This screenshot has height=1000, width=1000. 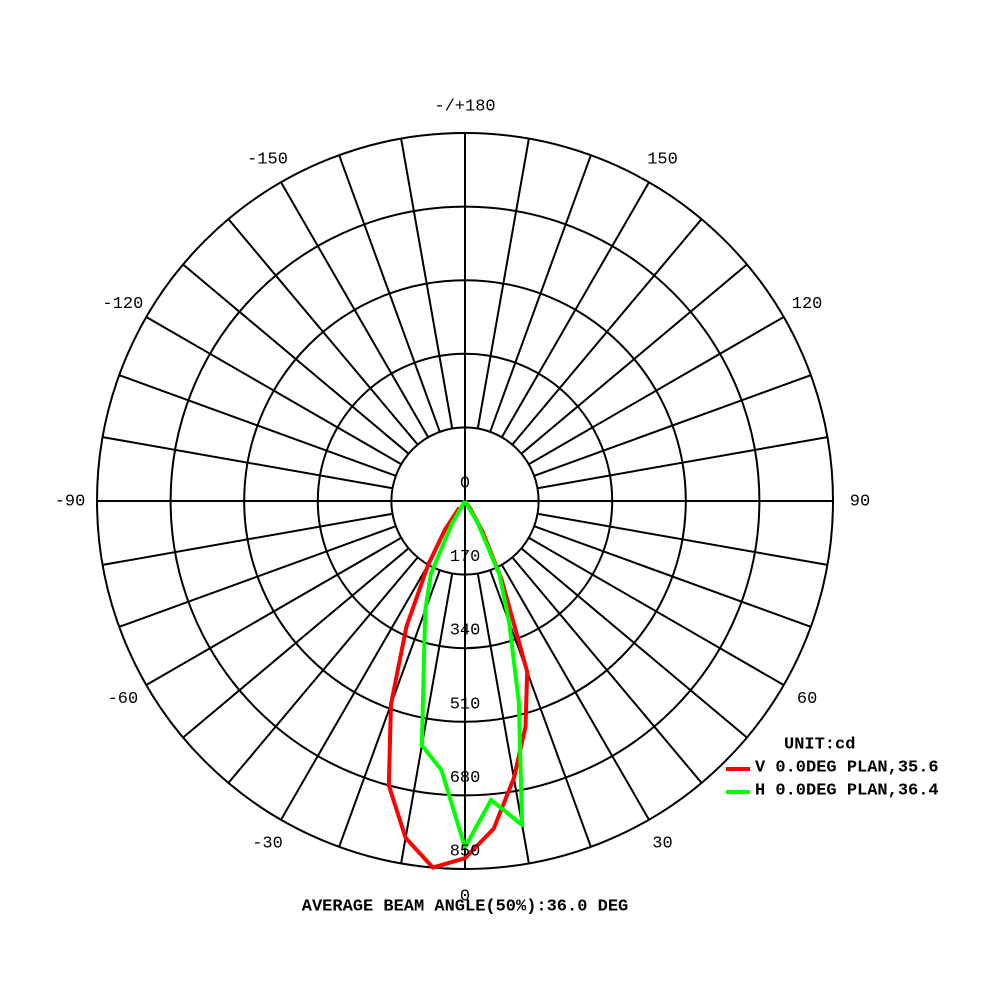 I want to click on r-tick-label: 340, so click(x=465, y=631).